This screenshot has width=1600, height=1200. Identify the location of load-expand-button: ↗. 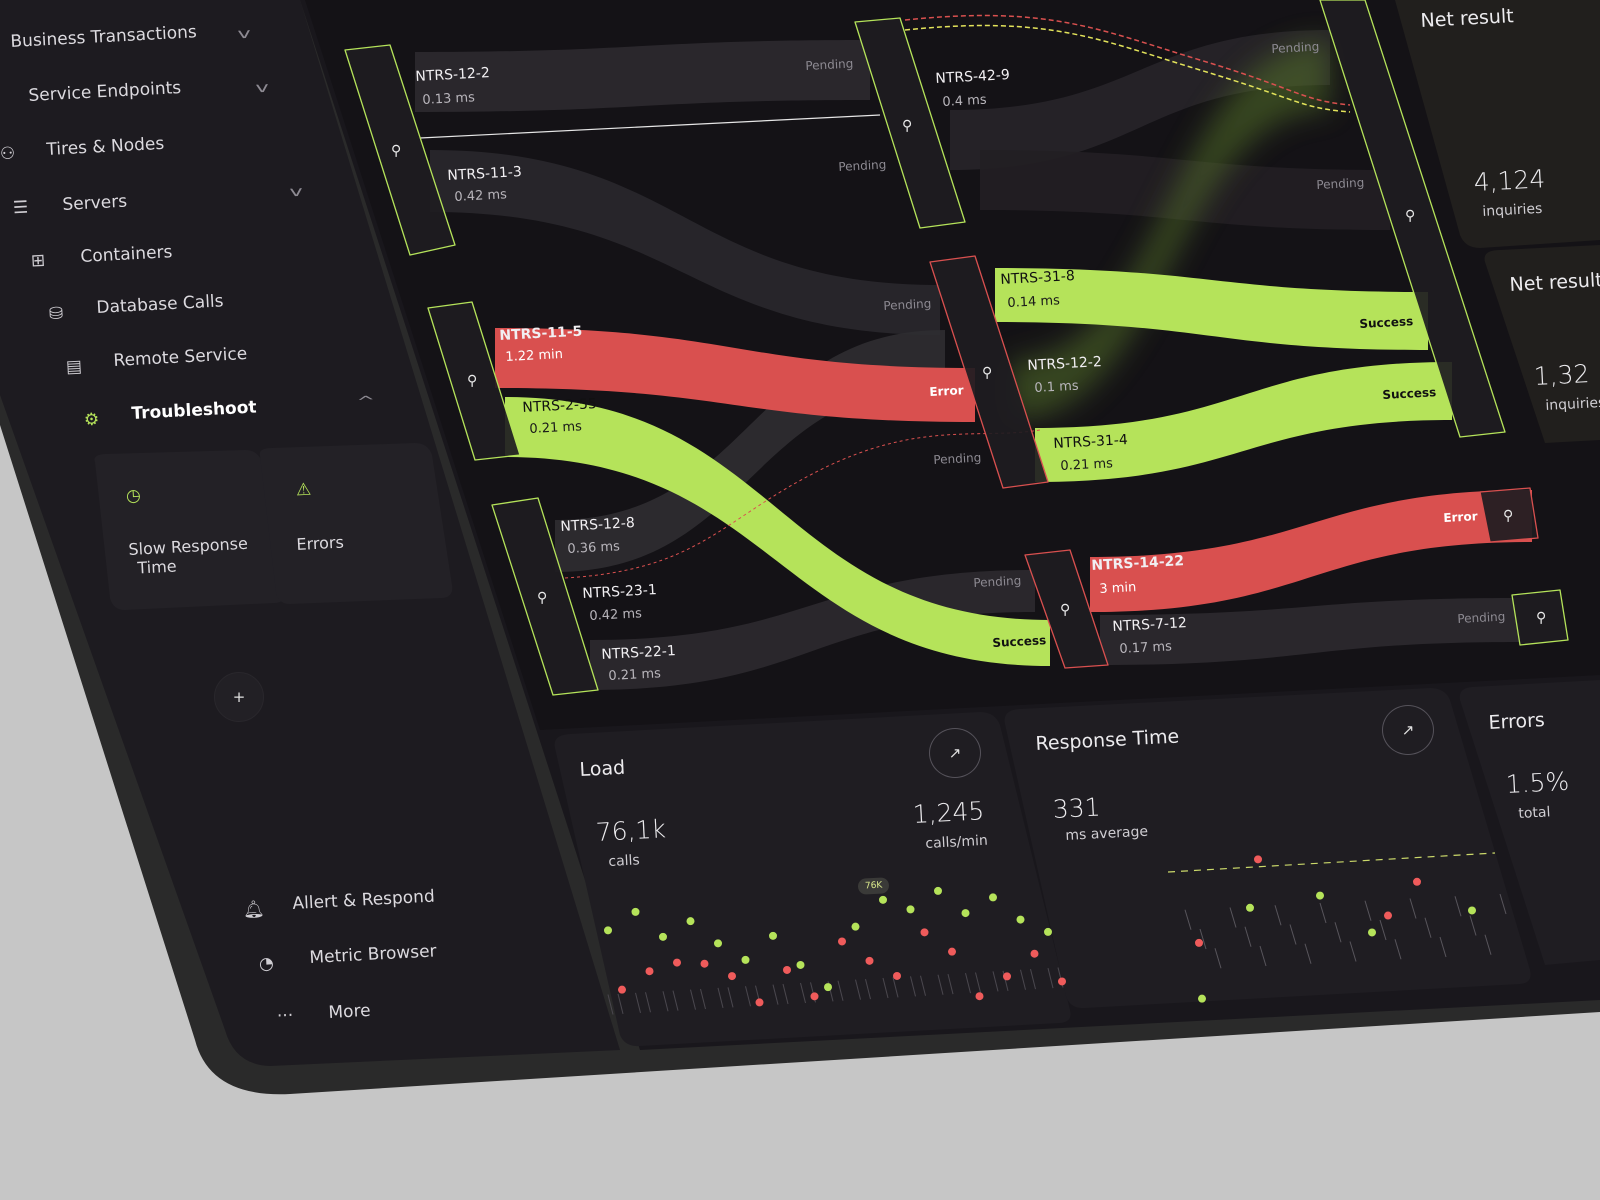
(955, 753).